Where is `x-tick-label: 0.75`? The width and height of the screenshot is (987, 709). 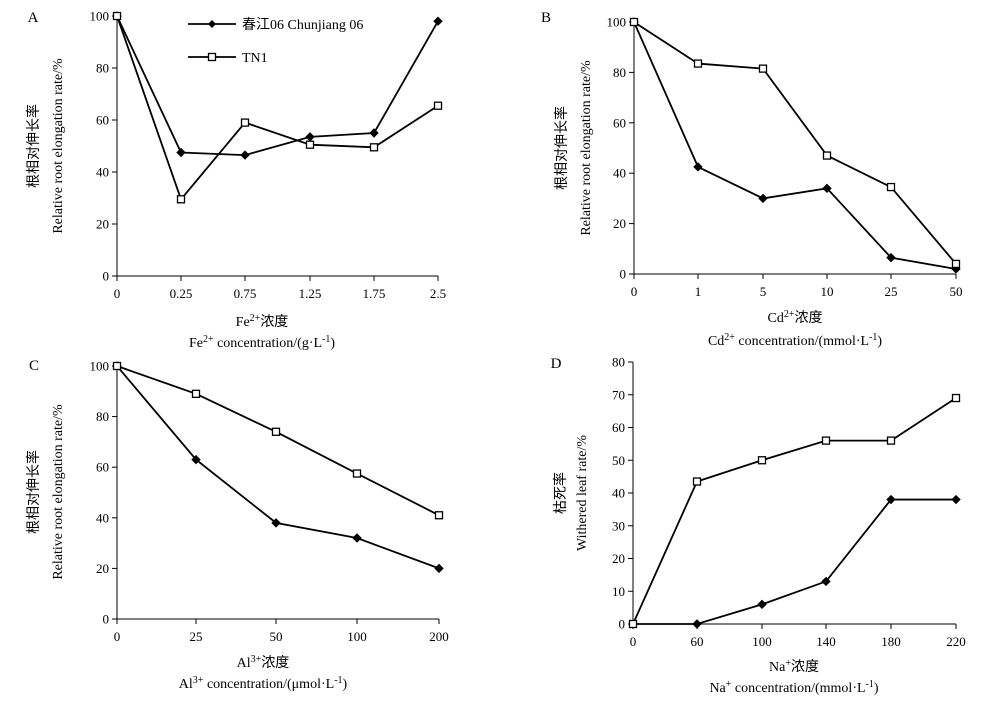
x-tick-label: 0.75 is located at coordinates (245, 293).